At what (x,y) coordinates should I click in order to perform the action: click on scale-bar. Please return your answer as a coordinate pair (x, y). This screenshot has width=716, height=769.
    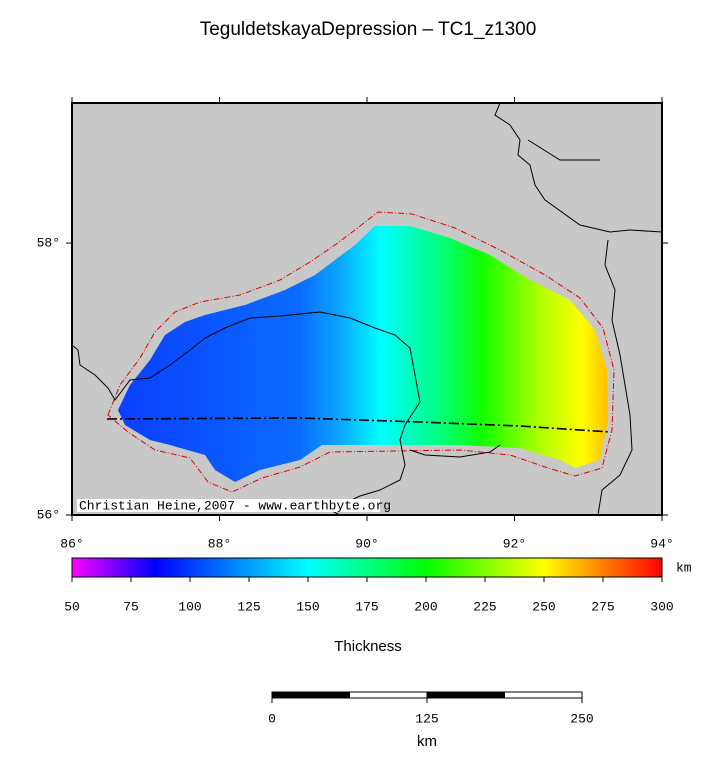
    Looking at the image, I should click on (427, 695).